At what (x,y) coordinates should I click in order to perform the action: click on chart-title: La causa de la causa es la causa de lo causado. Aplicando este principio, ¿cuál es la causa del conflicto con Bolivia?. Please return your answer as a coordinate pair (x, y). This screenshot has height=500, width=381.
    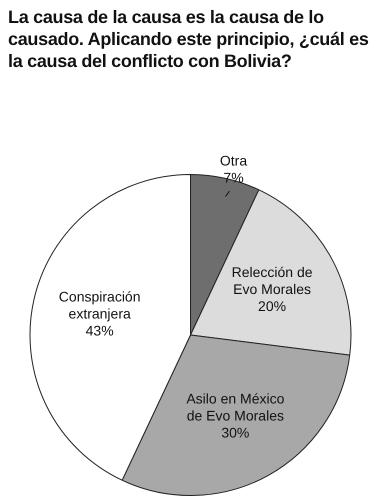
    Looking at the image, I should click on (189, 39).